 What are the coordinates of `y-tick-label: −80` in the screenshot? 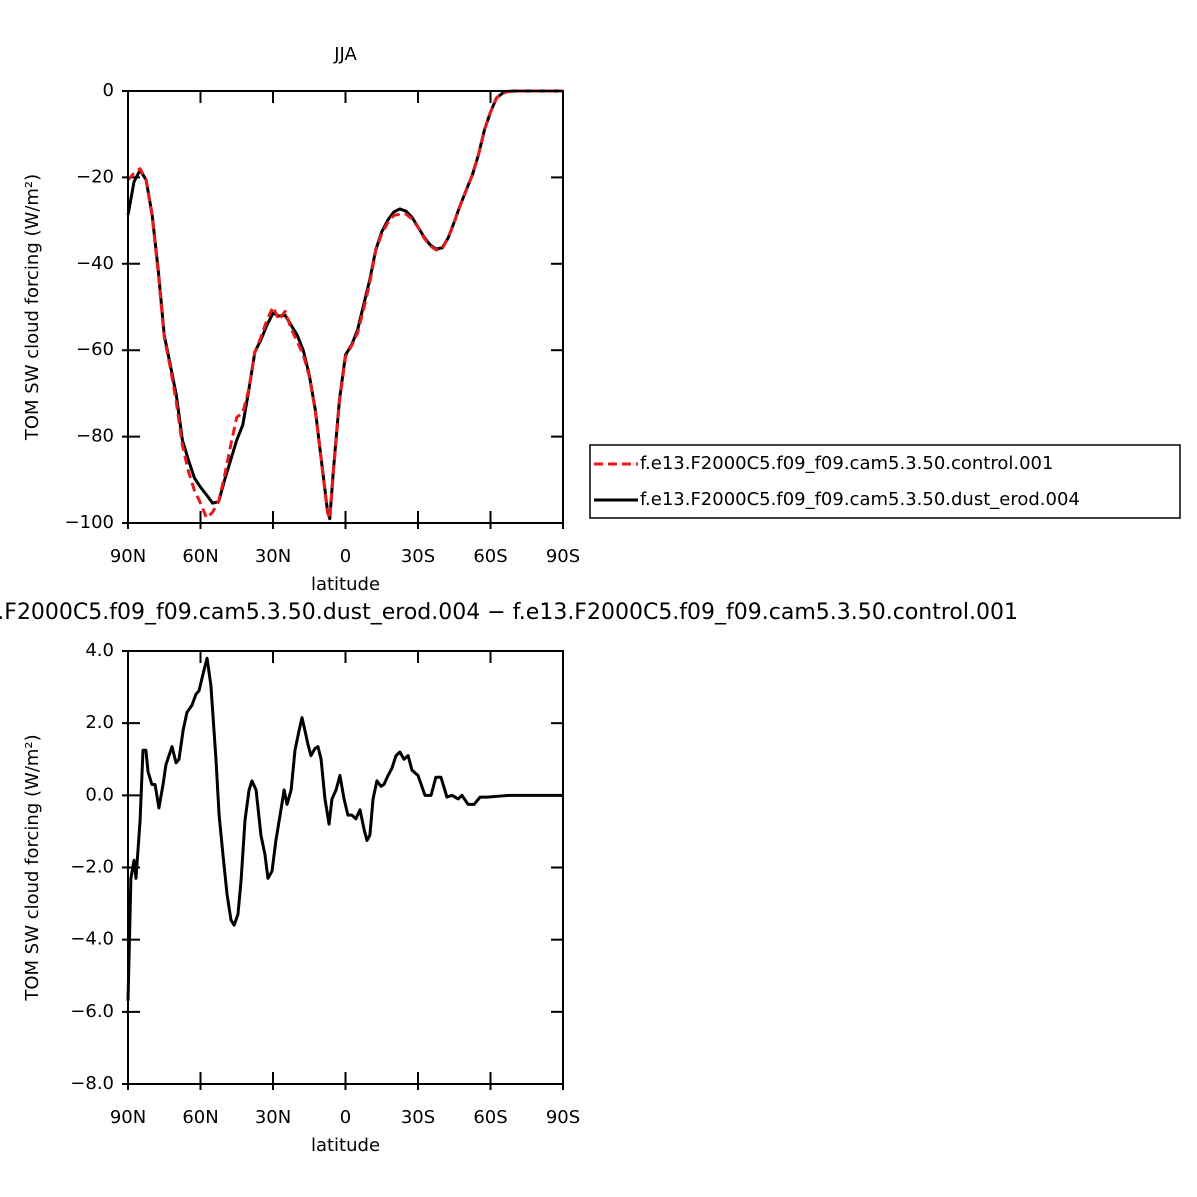 It's located at (95, 436).